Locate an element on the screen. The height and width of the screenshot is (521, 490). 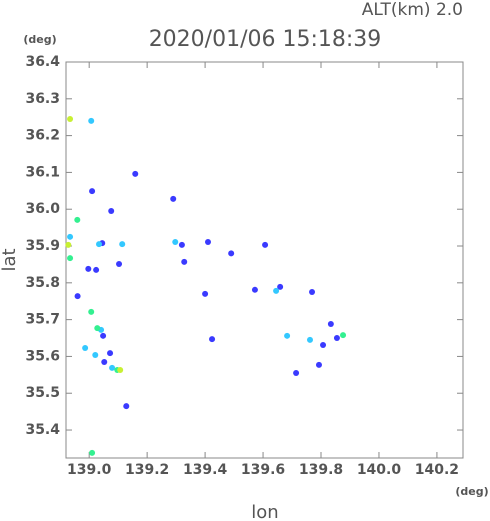
x-tick-label: 139.4 is located at coordinates (205, 470).